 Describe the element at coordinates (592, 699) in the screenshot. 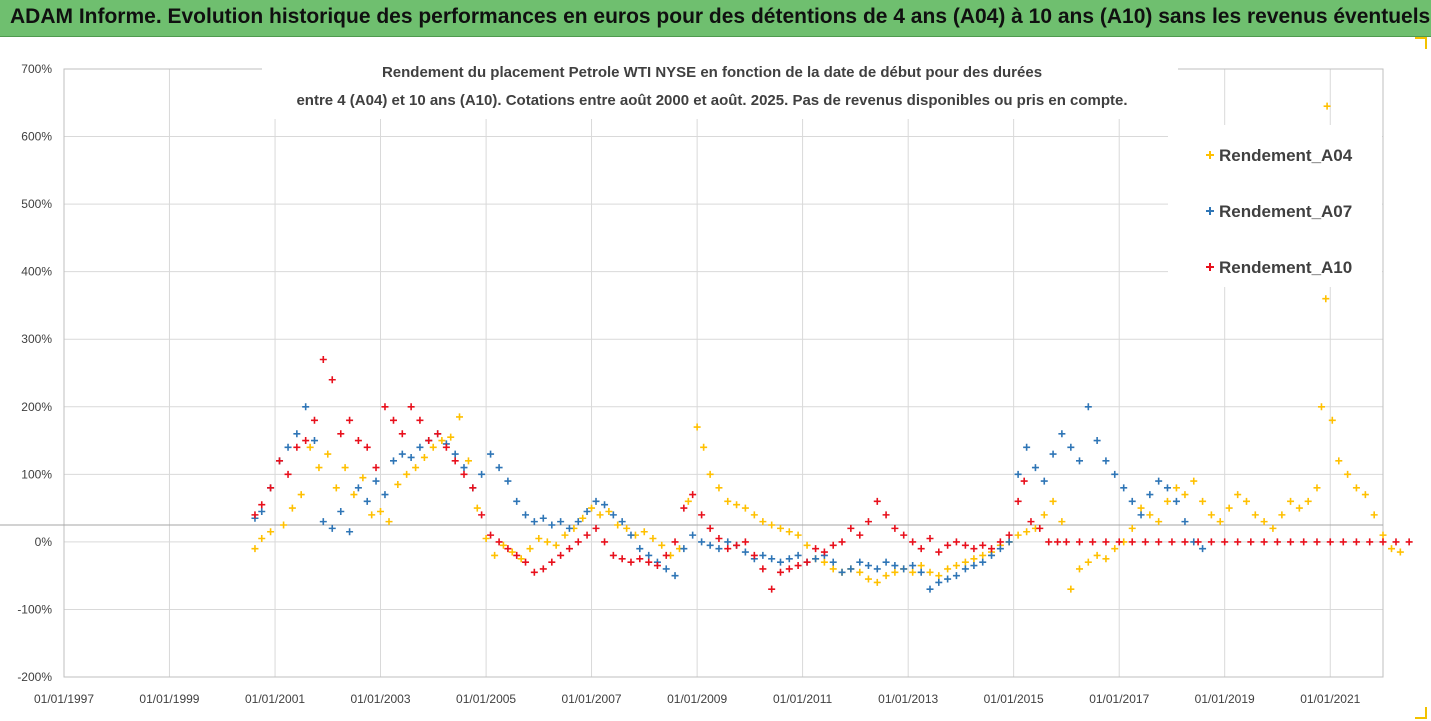

I see `x-tick-label: 01/01/2007` at that location.